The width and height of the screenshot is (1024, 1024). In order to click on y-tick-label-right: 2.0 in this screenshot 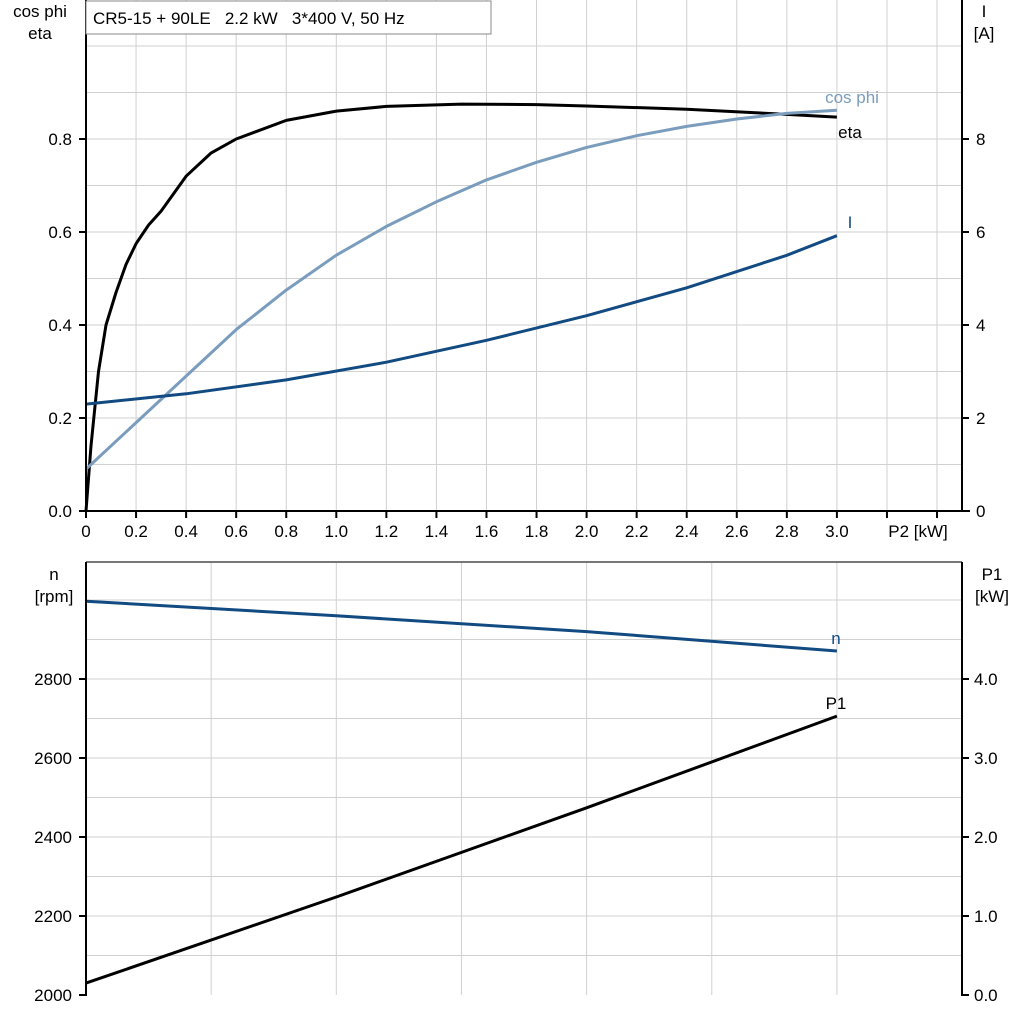, I will do `click(986, 837)`.